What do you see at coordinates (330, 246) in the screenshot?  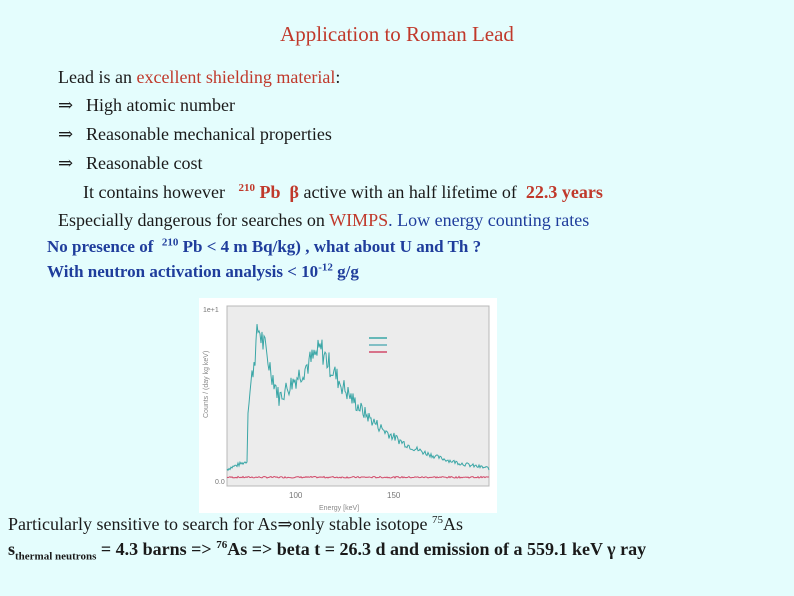 I see `no-presence-rest: Pb < 4 m Bq/kg) , what about U and Th ?` at bounding box center [330, 246].